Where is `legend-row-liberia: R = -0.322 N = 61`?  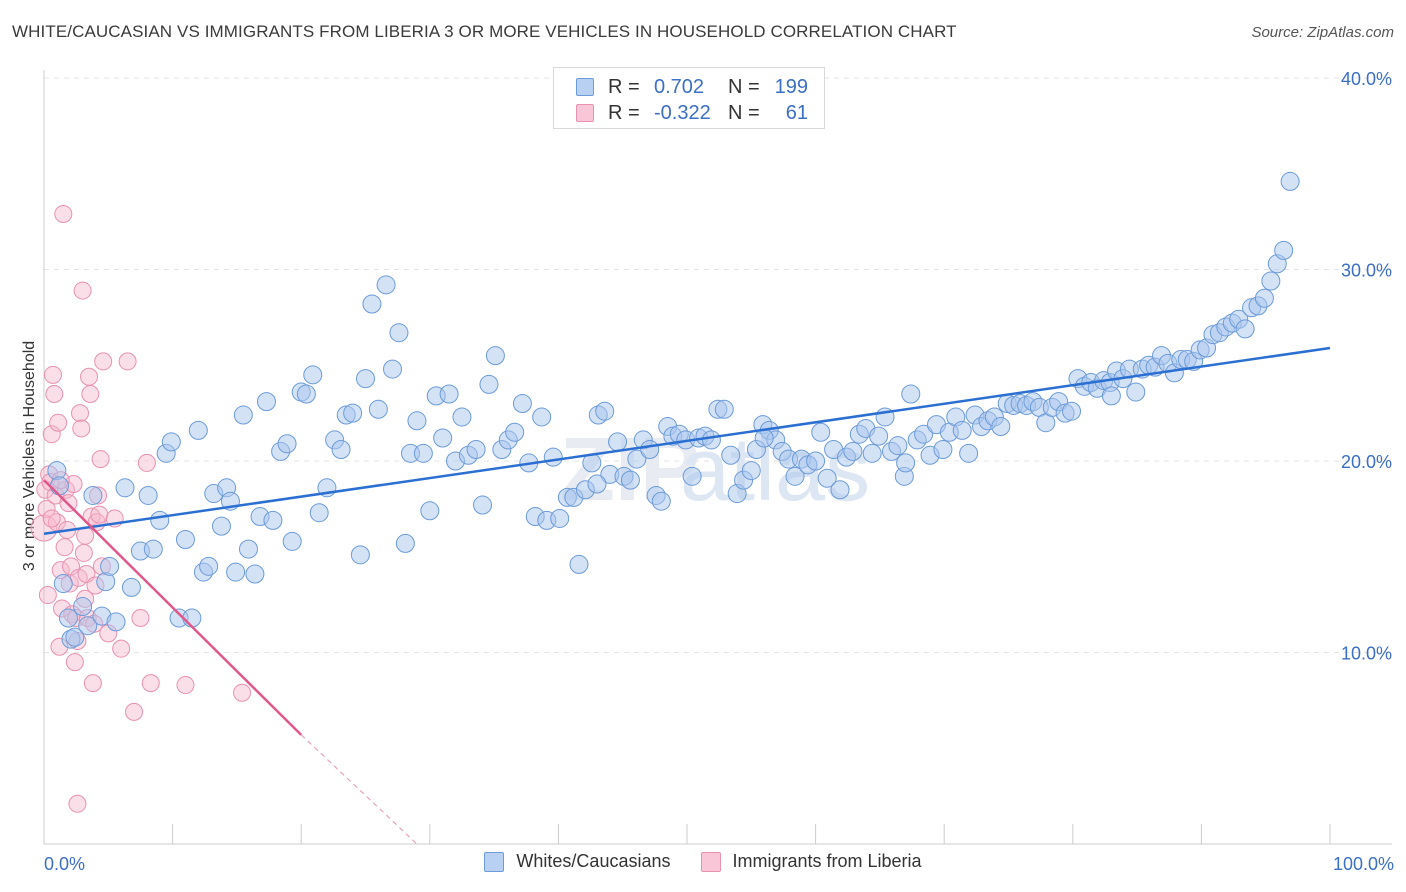
legend-row-liberia: R = -0.322 N = 61 is located at coordinates (692, 113).